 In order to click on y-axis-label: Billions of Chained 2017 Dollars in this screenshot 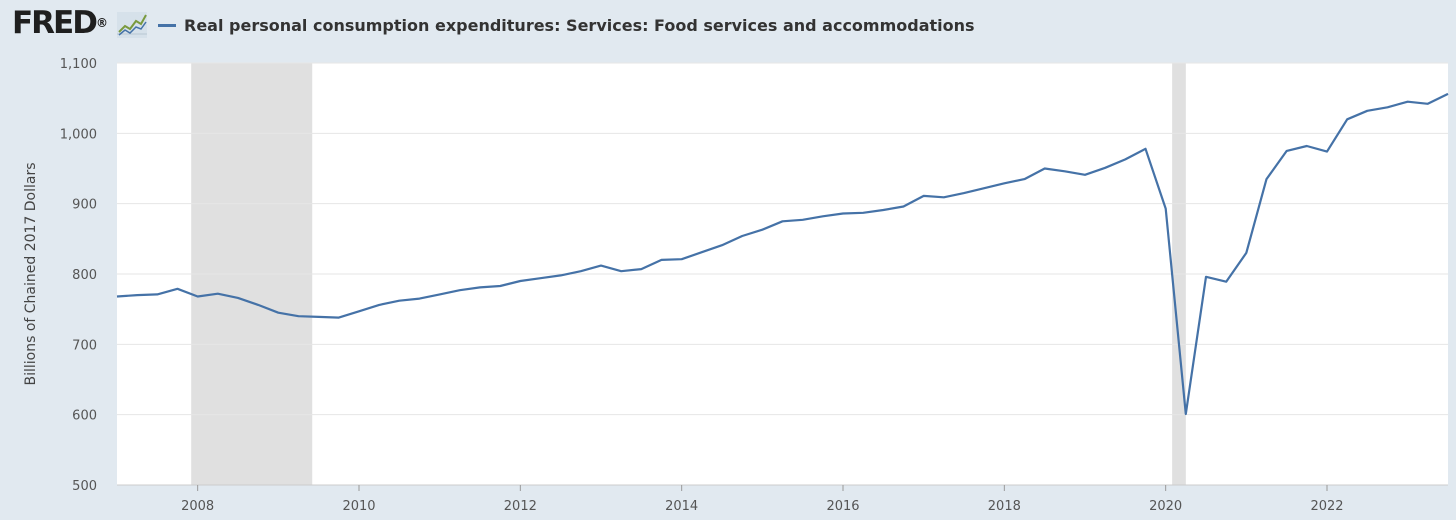, I will do `click(31, 273)`.